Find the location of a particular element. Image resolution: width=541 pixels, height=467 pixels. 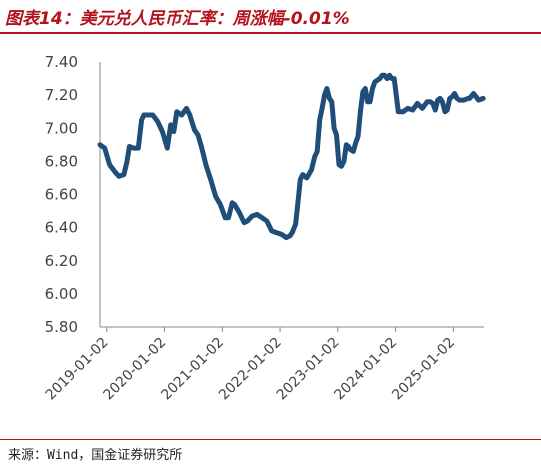

source-note: 来源：Wind，国金证券研究所 is located at coordinates (95, 455).